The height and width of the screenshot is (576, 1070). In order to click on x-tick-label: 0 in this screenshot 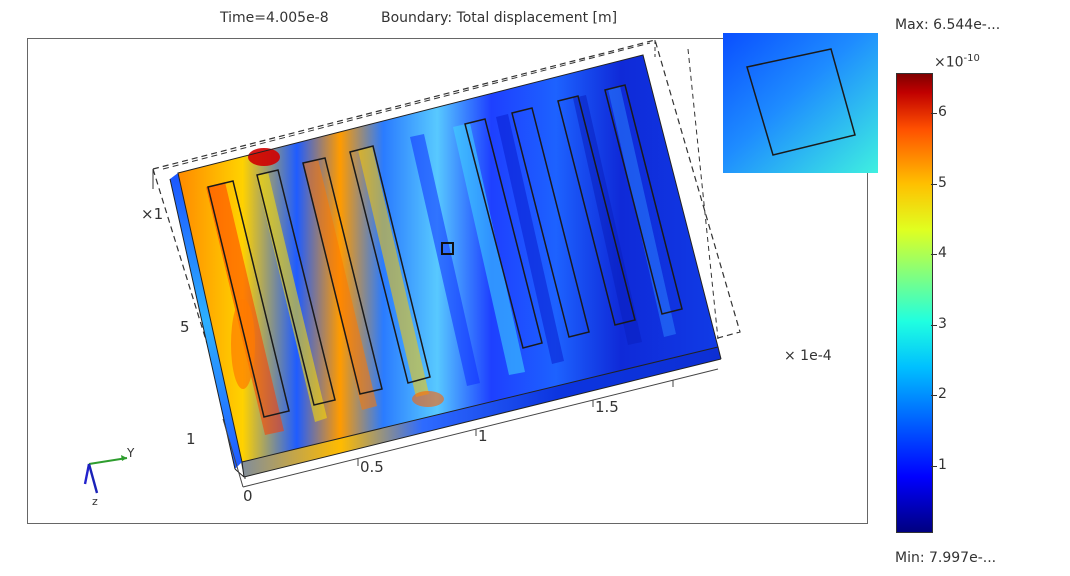, I will do `click(248, 496)`.